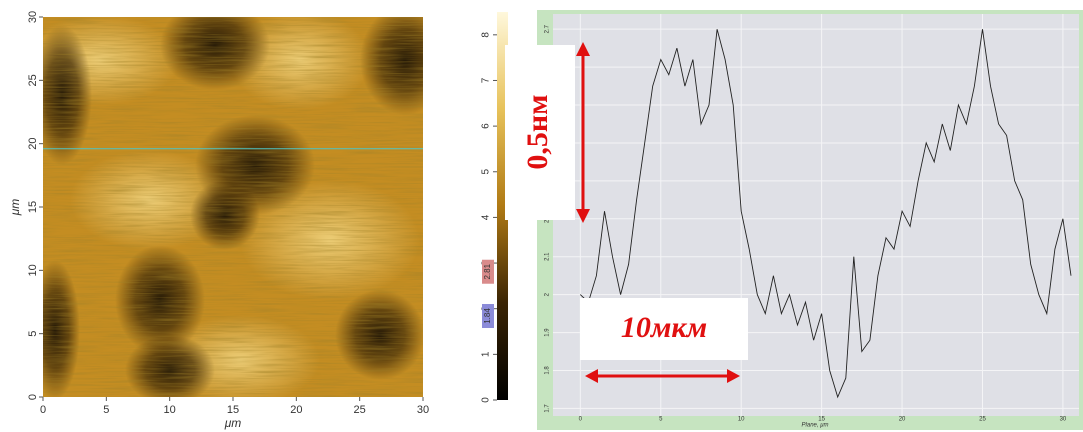  I want to click on y-tick-label: 1.9, so click(548, 332).